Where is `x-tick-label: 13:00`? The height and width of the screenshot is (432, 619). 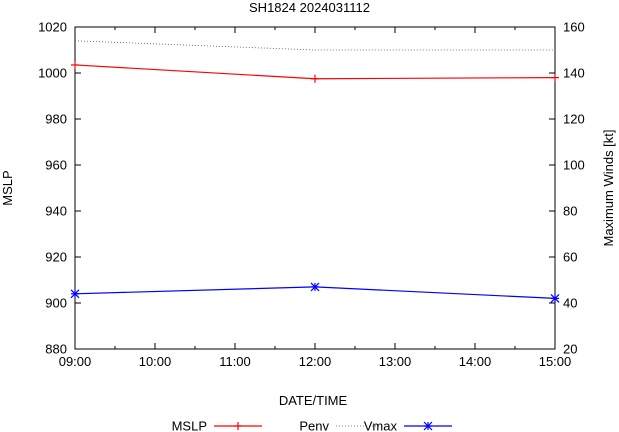 x-tick-label: 13:00 is located at coordinates (395, 361).